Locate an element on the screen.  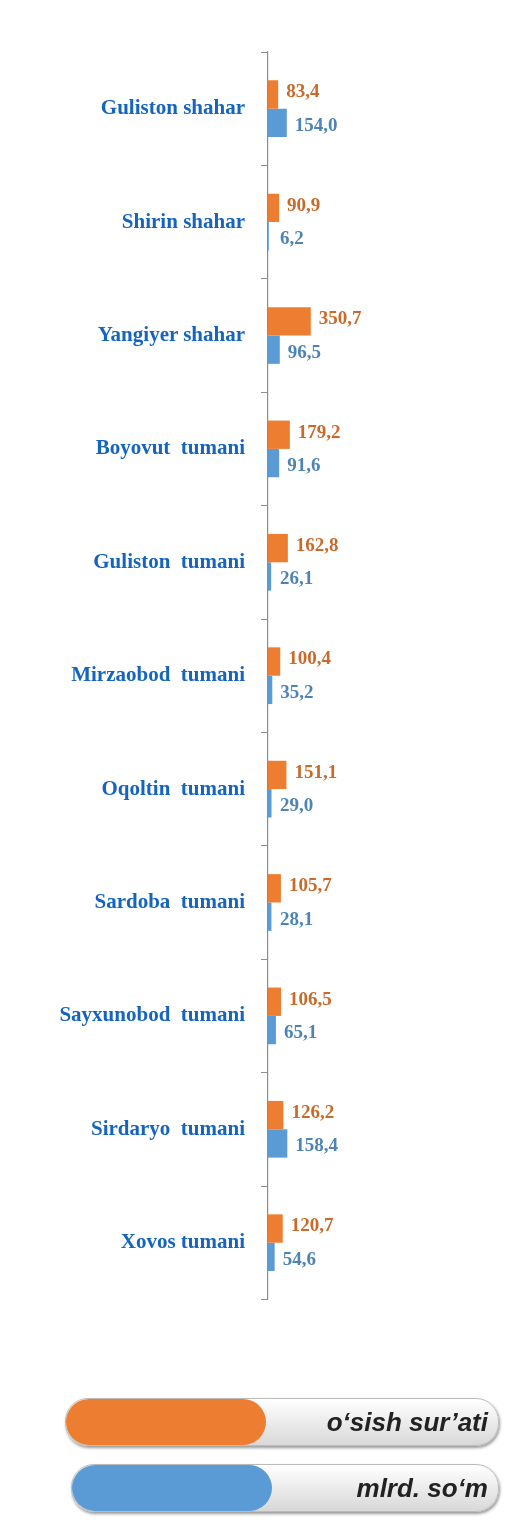
data-label: 65,1 is located at coordinates (300, 1031).